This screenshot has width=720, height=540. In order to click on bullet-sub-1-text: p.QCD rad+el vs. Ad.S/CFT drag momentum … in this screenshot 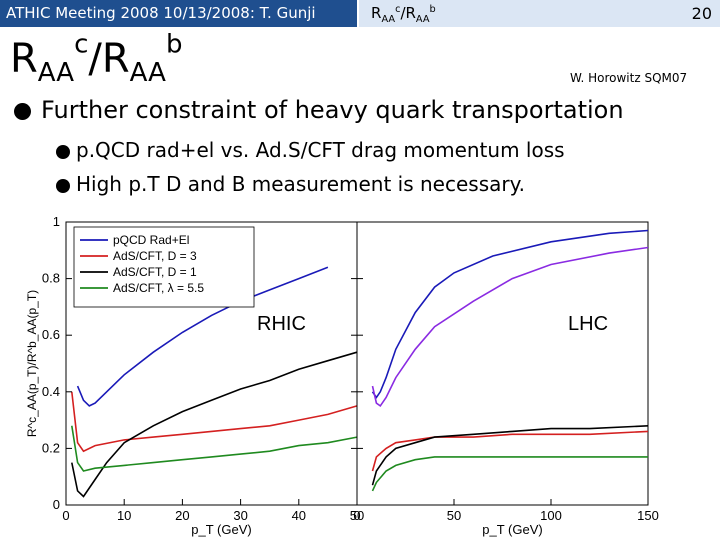, I will do `click(320, 150)`.